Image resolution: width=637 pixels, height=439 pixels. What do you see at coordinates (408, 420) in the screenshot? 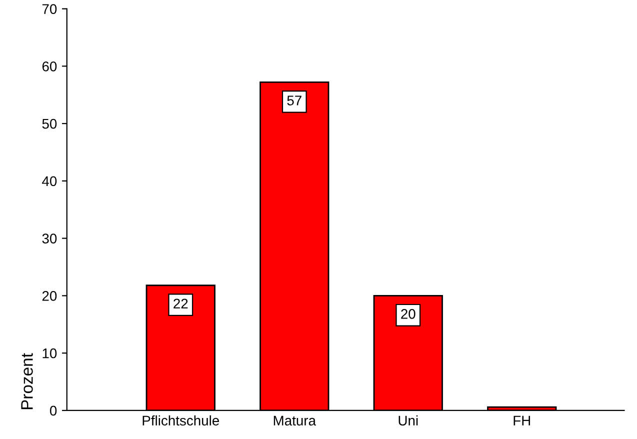
I see `x-tick-label: Uni` at bounding box center [408, 420].